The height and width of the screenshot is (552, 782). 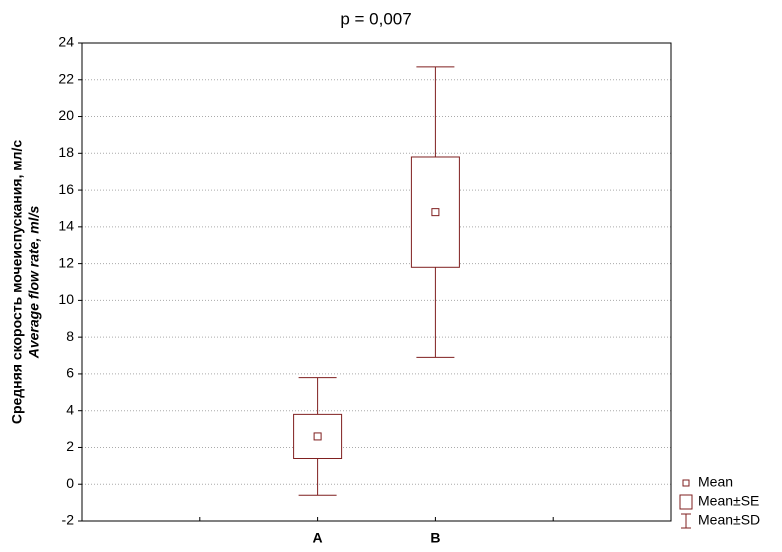 What do you see at coordinates (66, 262) in the screenshot?
I see `y-tick-label: 12` at bounding box center [66, 262].